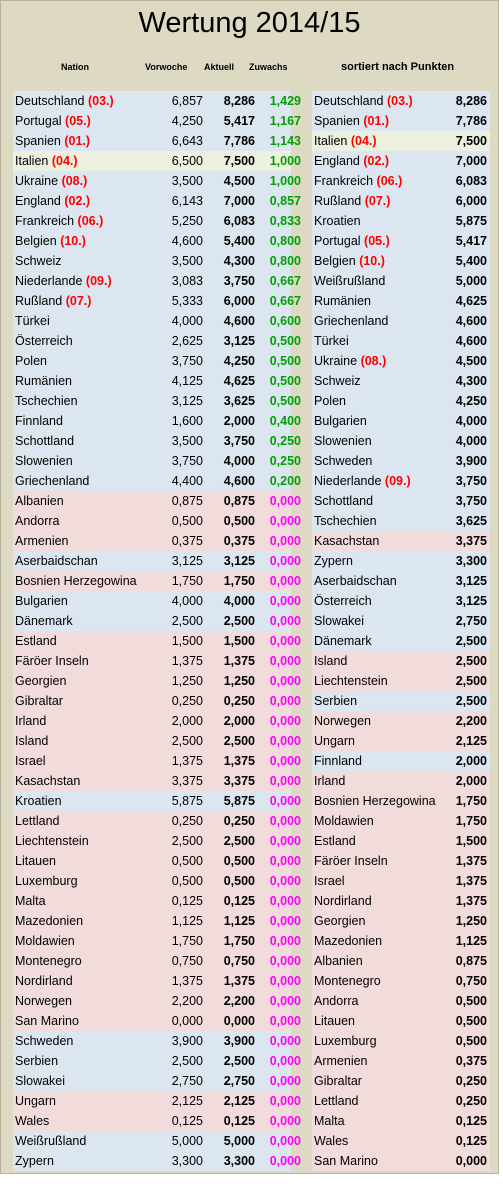 Image resolution: width=503 pixels, height=1184 pixels. Describe the element at coordinates (363, 101) in the screenshot. I see `nation-cell: Deutschland (03.)` at that location.